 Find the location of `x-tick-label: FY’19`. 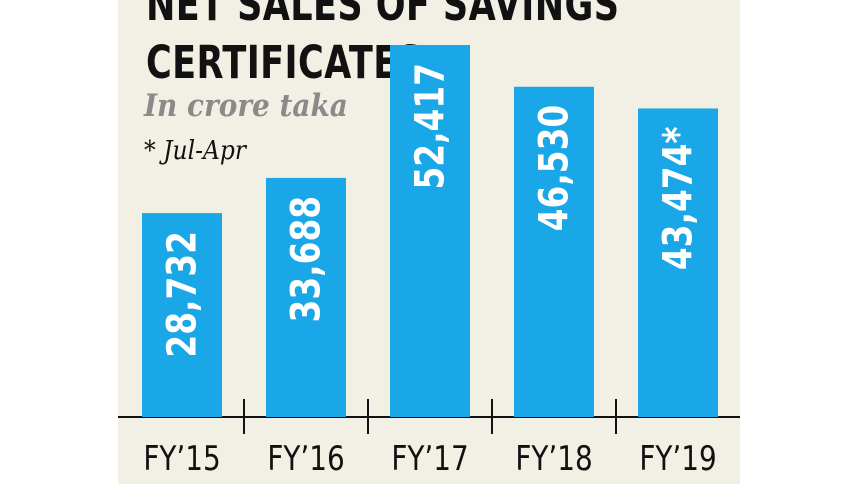

x-tick-label: FY’19 is located at coordinates (677, 458).